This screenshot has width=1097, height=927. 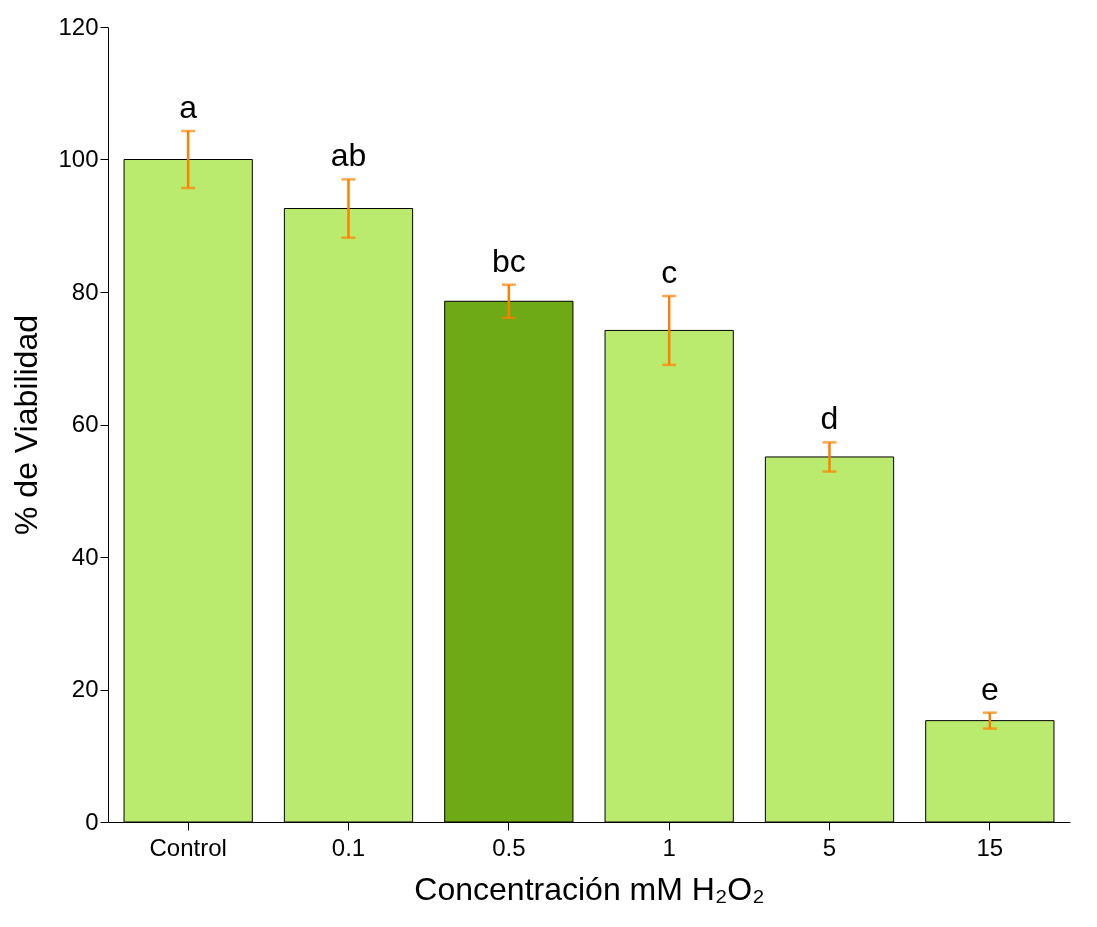 I want to click on y-tick-label: 0, so click(x=92, y=821).